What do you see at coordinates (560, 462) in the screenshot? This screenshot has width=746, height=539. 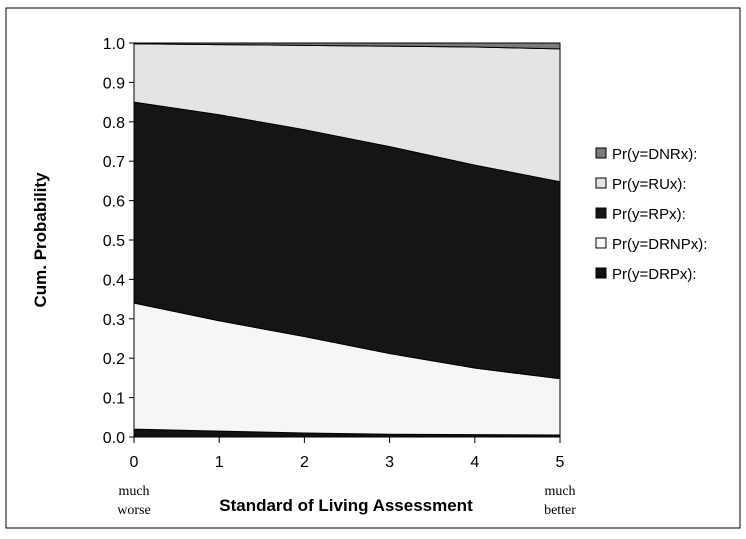 I see `x-tick-label: 5` at bounding box center [560, 462].